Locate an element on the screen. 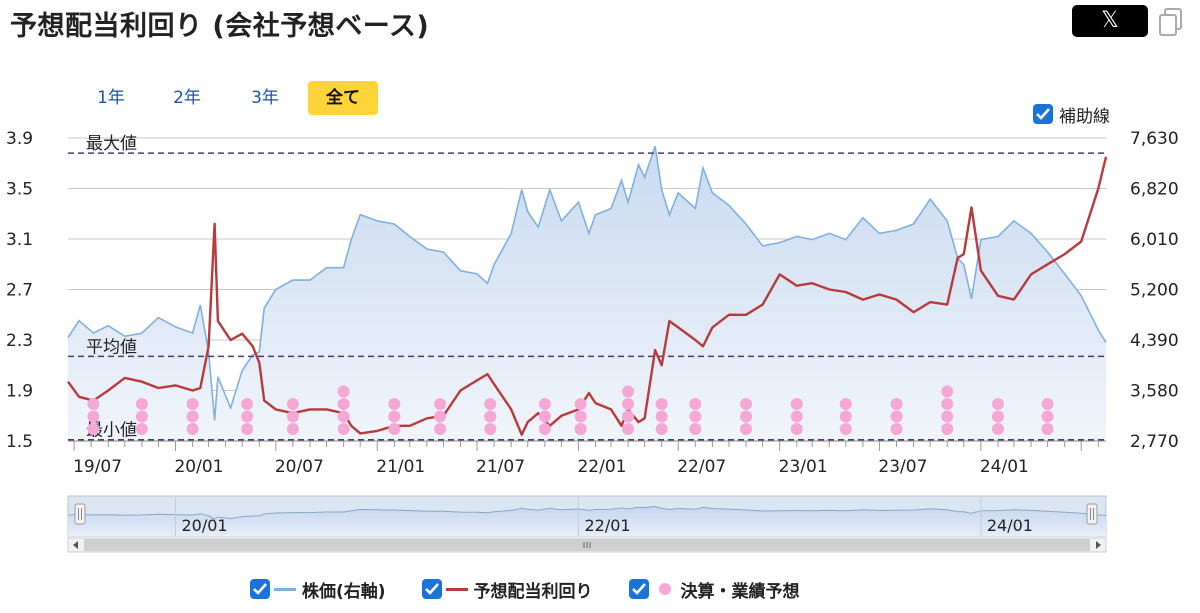 The width and height of the screenshot is (1200, 613). left-tick-label: 1.5 is located at coordinates (19, 442).